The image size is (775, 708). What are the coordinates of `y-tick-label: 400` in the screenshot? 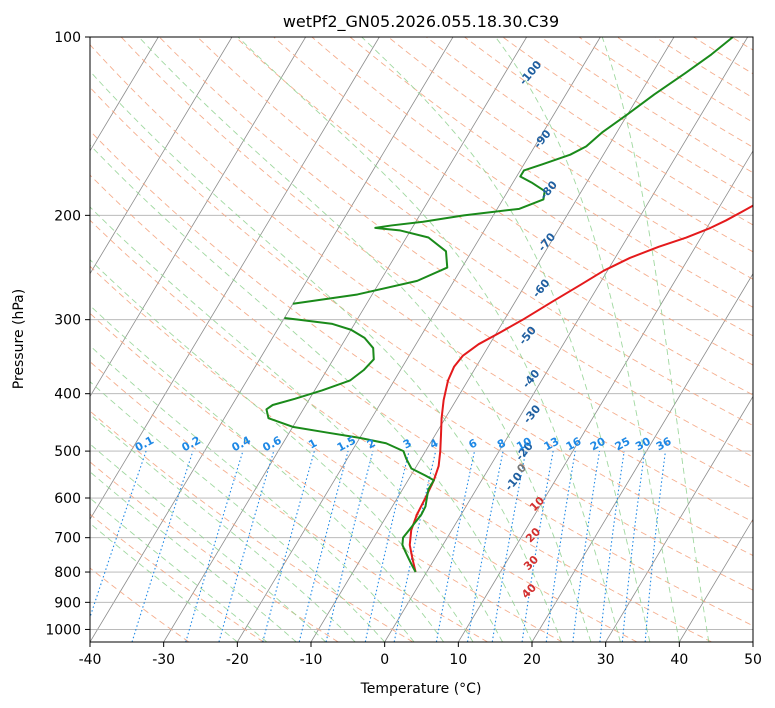 It's located at (67, 395).